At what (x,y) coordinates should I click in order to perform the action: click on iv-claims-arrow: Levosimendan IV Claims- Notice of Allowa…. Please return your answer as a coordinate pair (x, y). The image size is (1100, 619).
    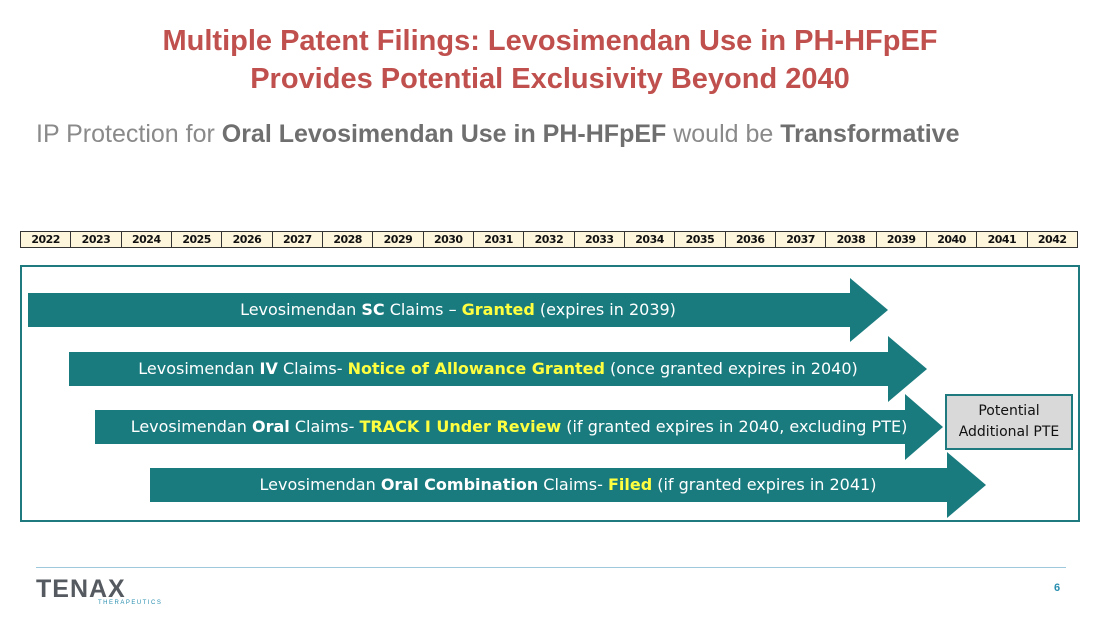
    Looking at the image, I should click on (498, 369).